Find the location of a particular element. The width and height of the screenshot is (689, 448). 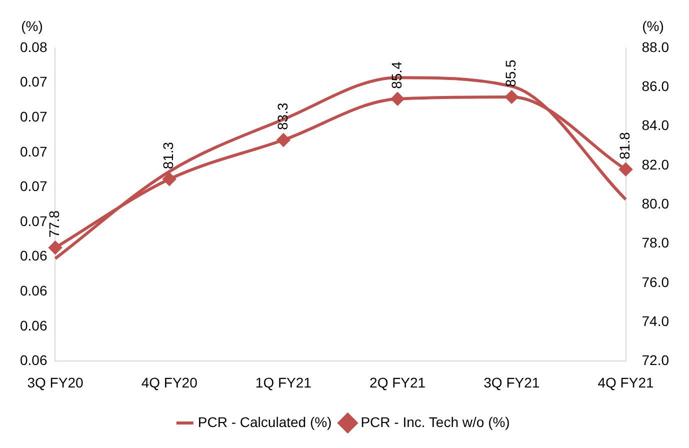

y2-tick-label: 72.0 is located at coordinates (656, 360).